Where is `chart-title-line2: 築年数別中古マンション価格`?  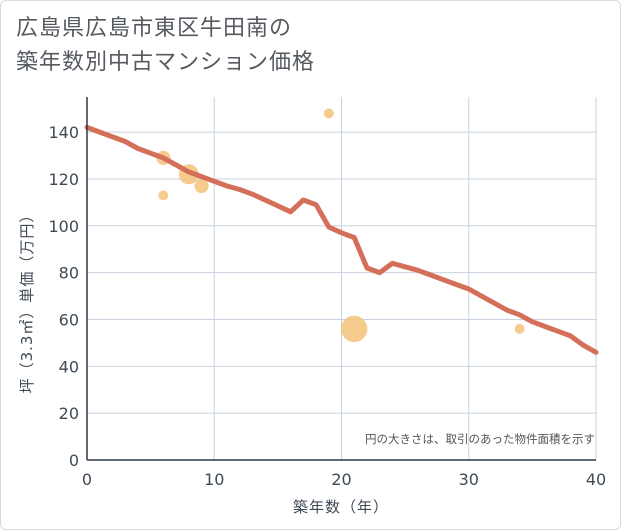
chart-title-line2: 築年数別中古マンション価格 is located at coordinates (166, 62).